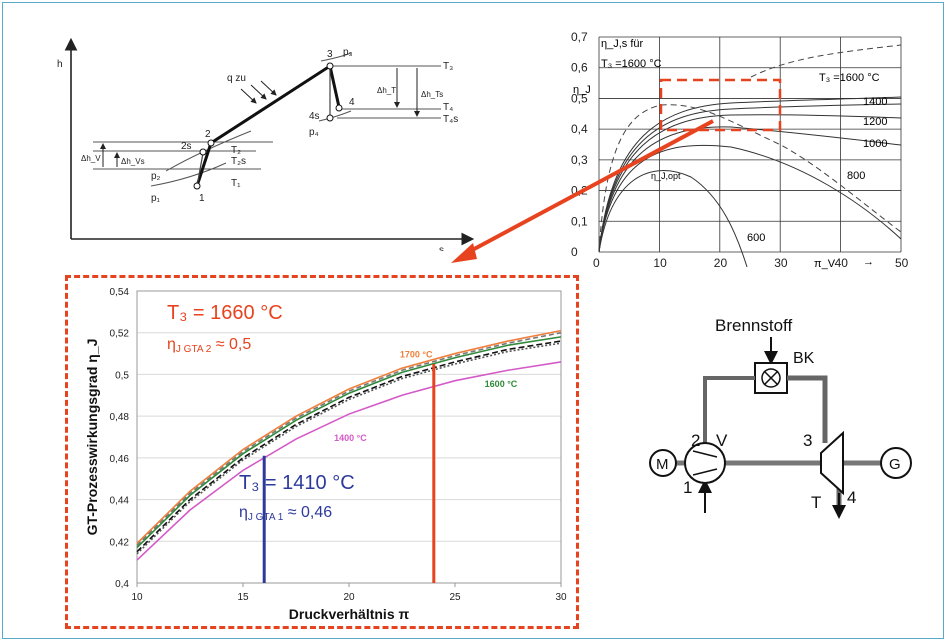  Describe the element at coordinates (352, 102) in the screenshot. I see `point-4-label: 4` at that location.